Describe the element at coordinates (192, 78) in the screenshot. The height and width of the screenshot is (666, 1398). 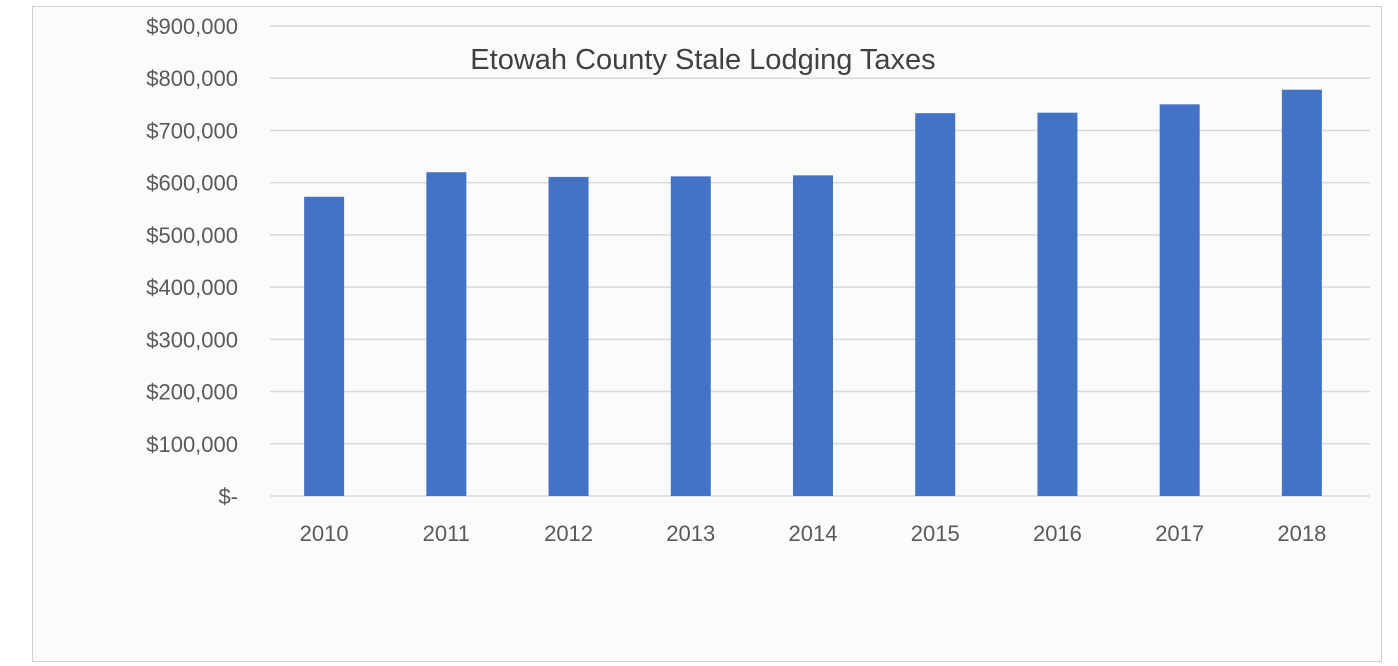
I see `y-tick-label: $800,000` at that location.